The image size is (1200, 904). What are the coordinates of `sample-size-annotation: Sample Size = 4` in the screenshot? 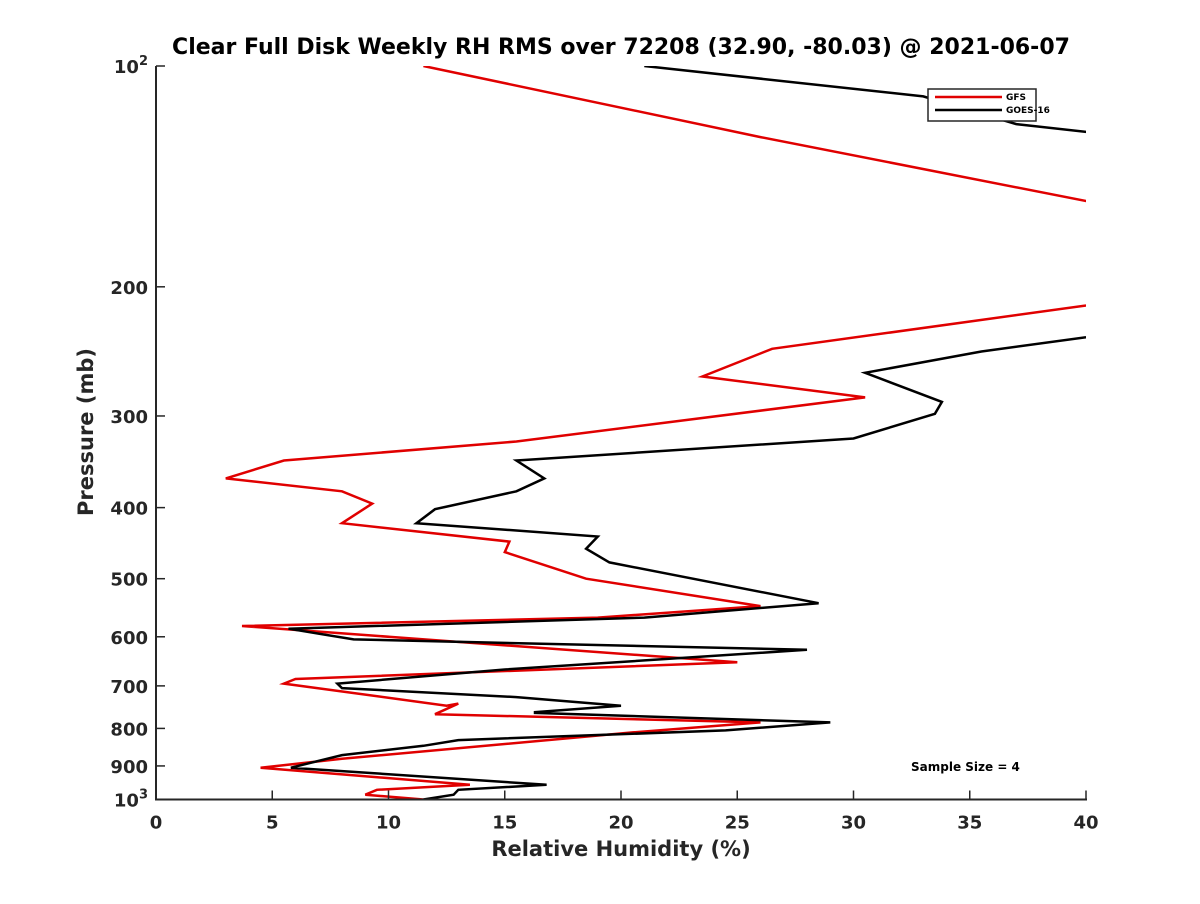 It's located at (965, 767).